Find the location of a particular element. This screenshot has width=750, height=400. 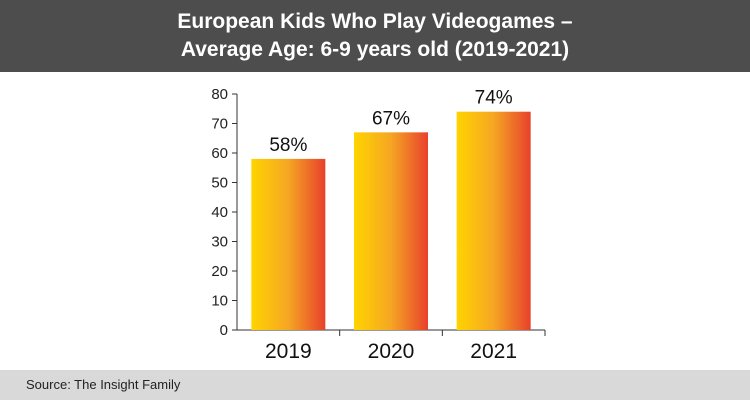

y-tick-label-20: 20 is located at coordinates (219, 271).